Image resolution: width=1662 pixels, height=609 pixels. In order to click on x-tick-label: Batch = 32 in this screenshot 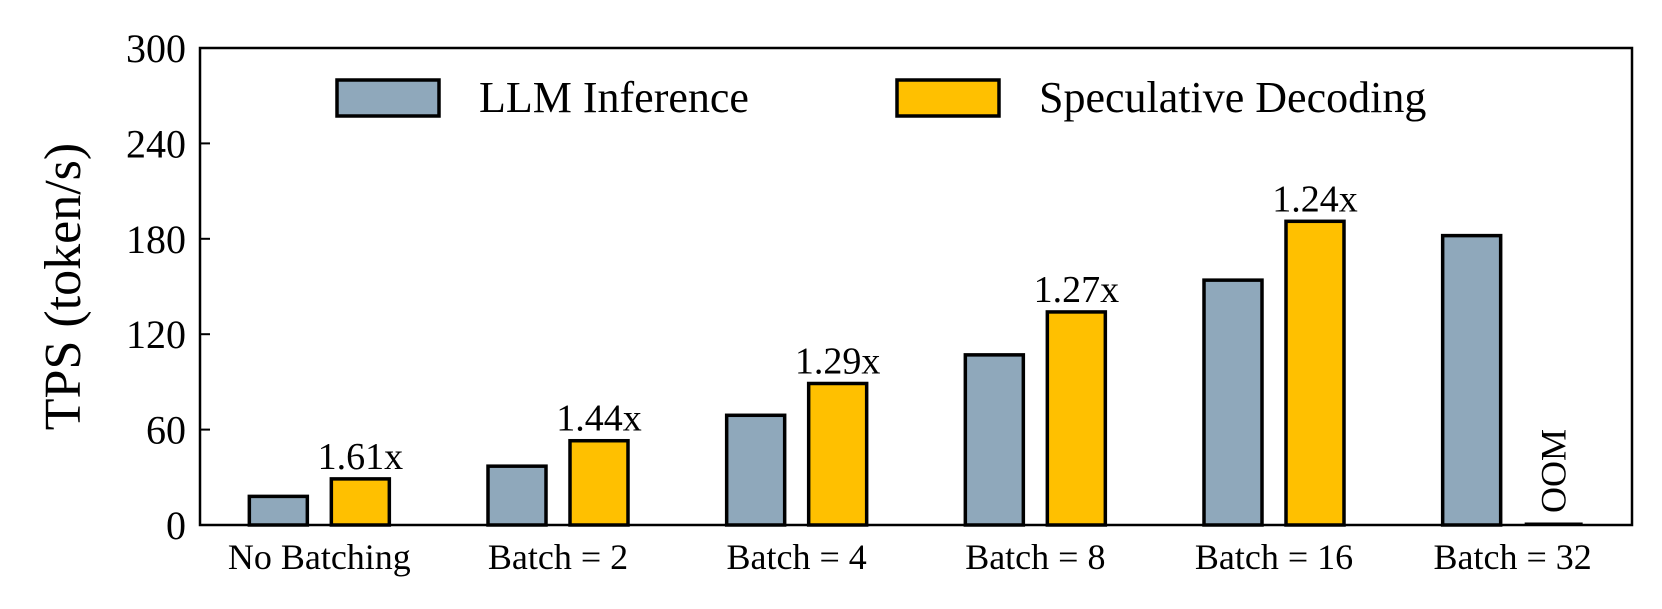, I will do `click(1513, 557)`.